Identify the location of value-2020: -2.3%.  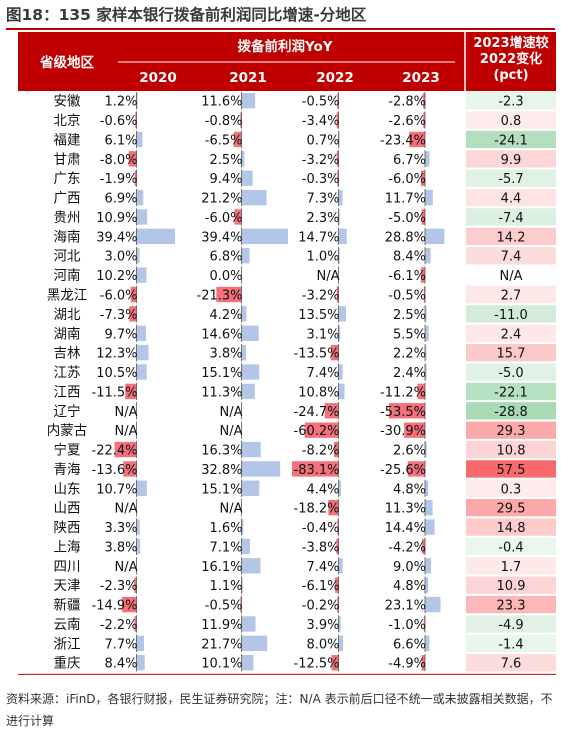
(119, 586).